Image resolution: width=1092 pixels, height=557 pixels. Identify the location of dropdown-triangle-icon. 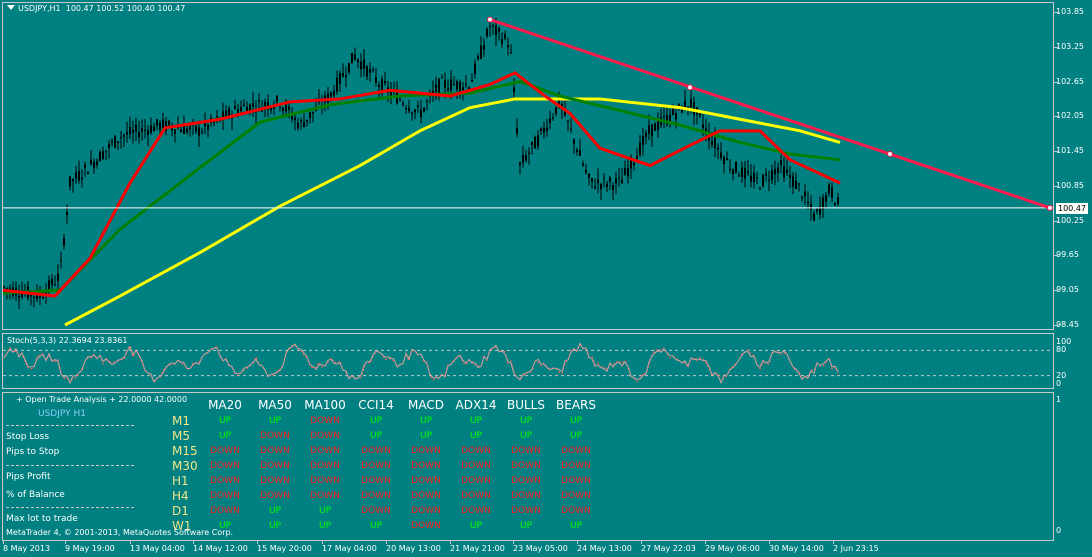
(11, 7).